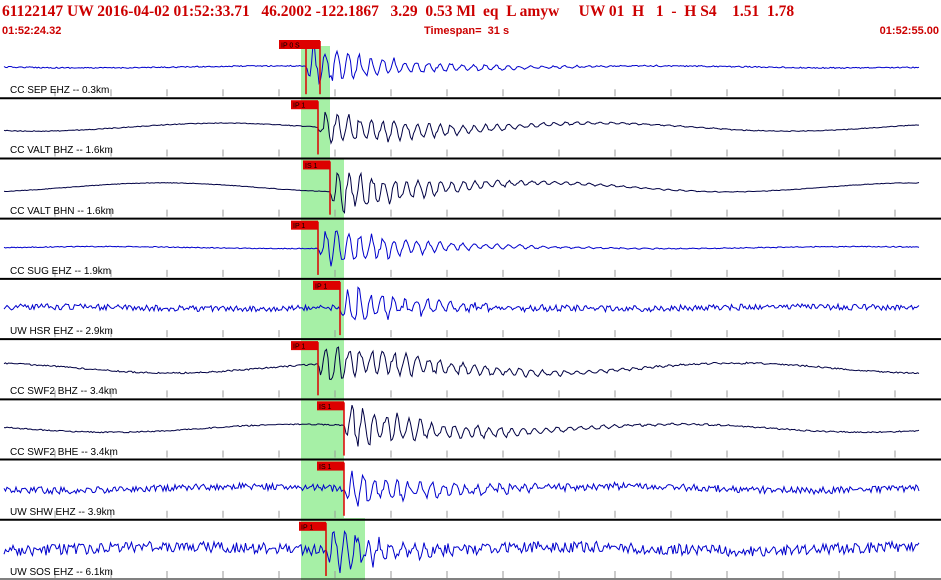  What do you see at coordinates (297, 46) in the screenshot?
I see `pick-label: S` at bounding box center [297, 46].